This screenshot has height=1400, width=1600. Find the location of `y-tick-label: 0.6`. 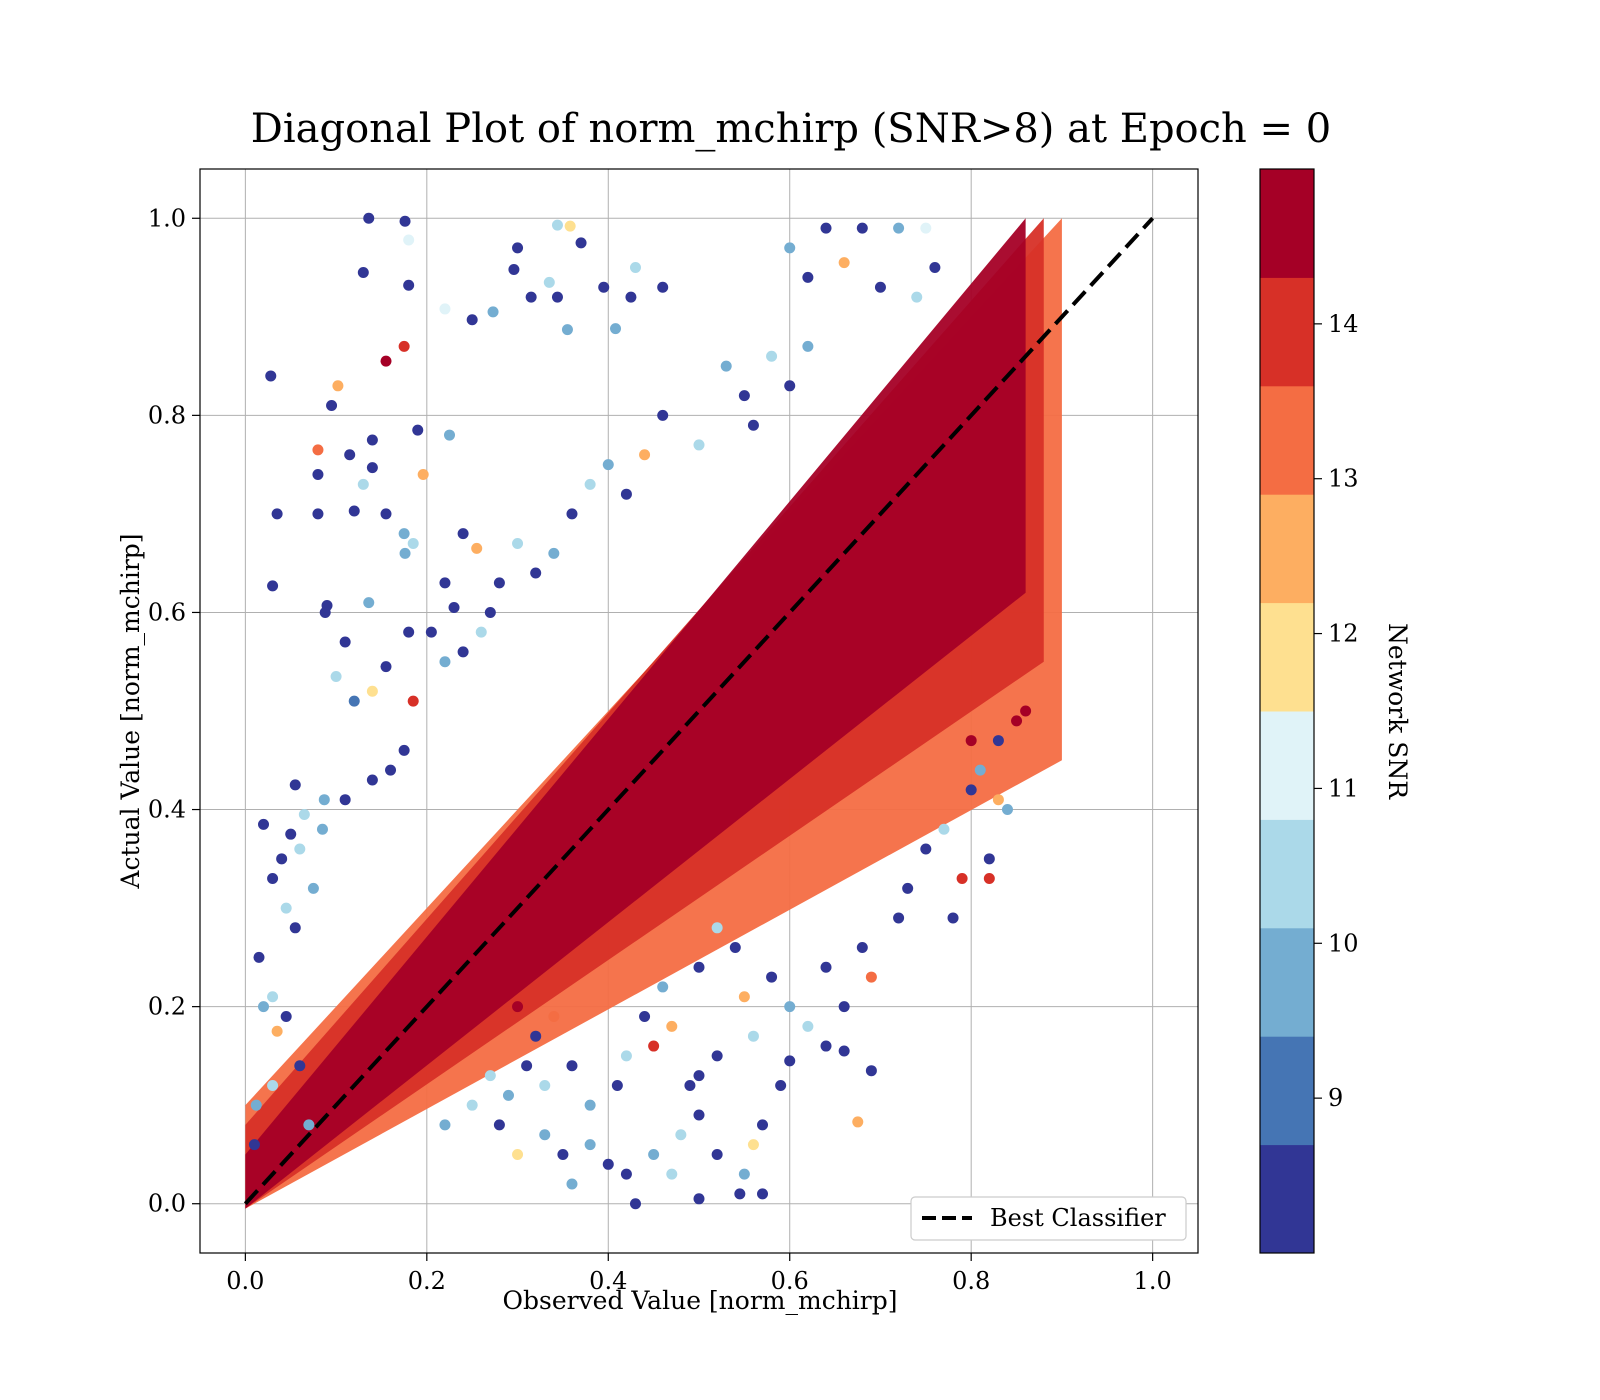

y-tick-label: 0.6 is located at coordinates (167, 612).